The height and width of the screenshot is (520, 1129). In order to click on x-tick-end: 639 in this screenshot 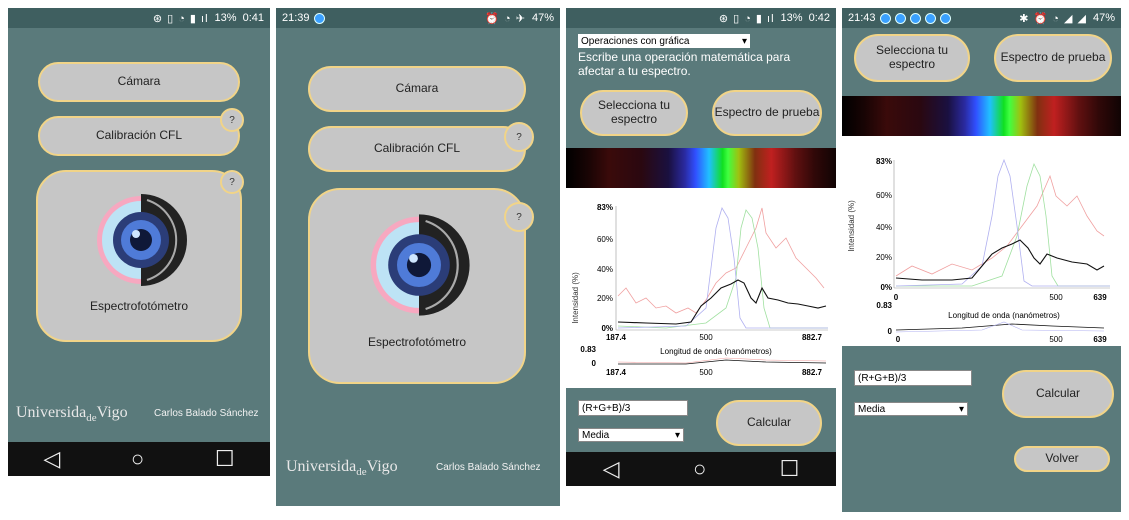, I will do `click(1100, 297)`.